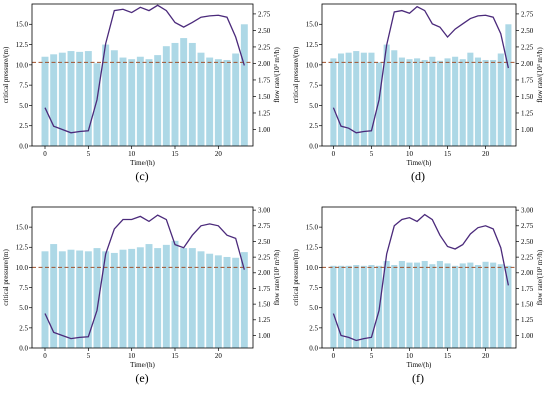  Describe the element at coordinates (372, 154) in the screenshot. I see `x-tick-label: 5` at that location.